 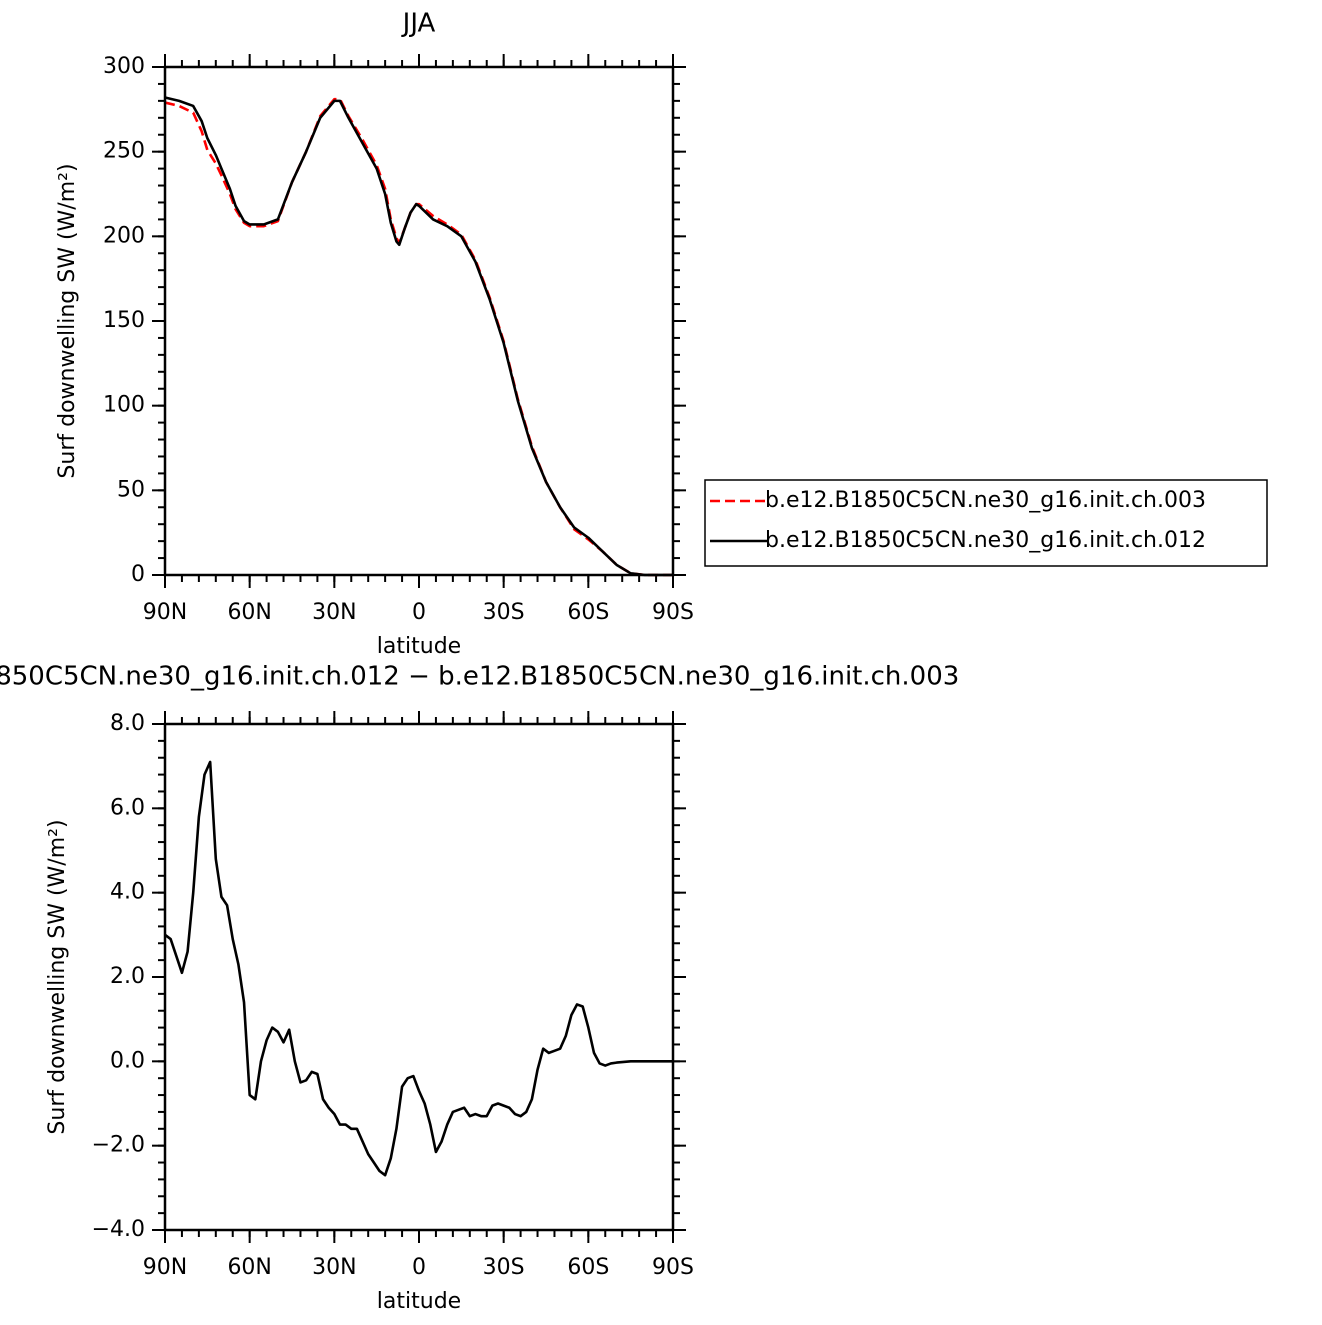 I want to click on legend-box, so click(x=986, y=523).